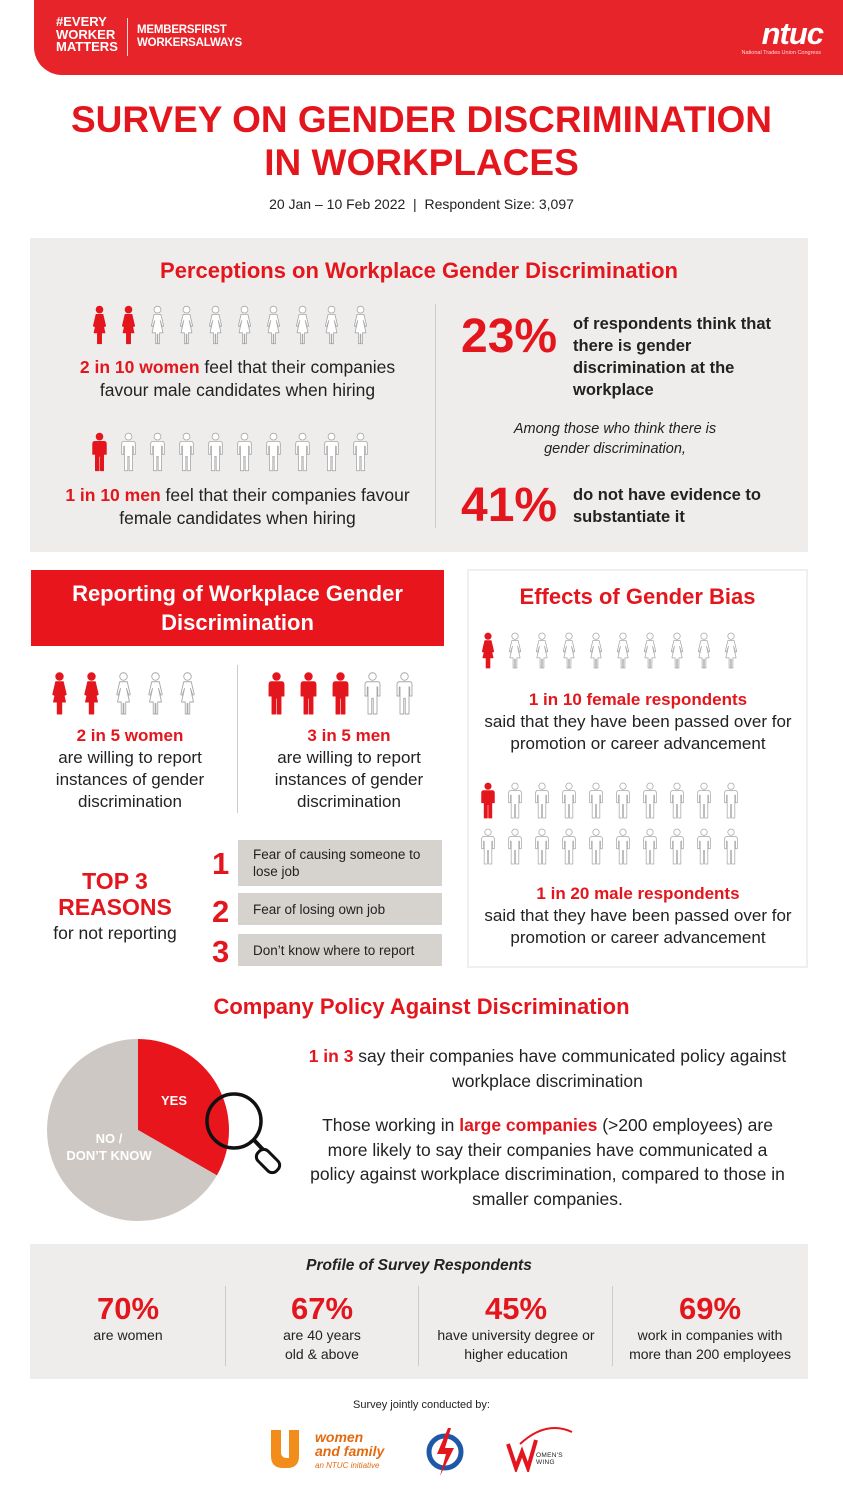 The height and width of the screenshot is (1500, 843). I want to click on pie-slice-no, so click(132, 1130).